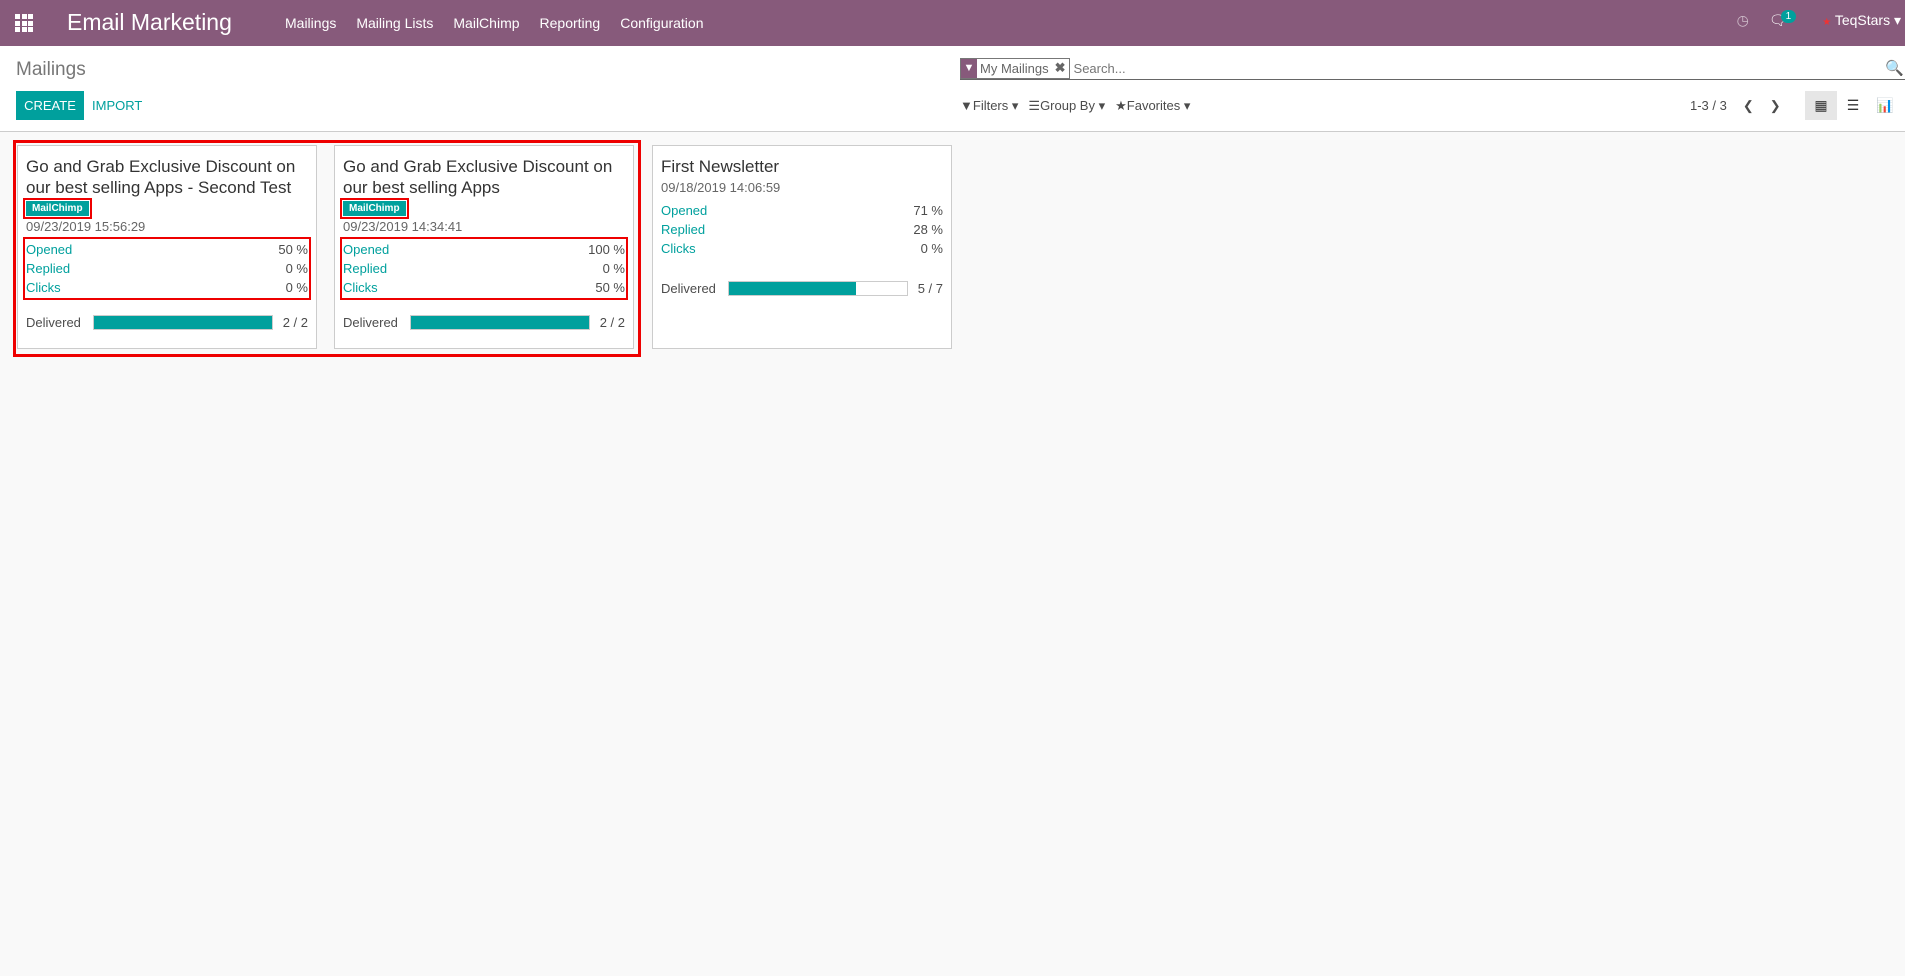 This screenshot has width=1905, height=976. I want to click on facet-label: My Mailings, so click(1014, 68).